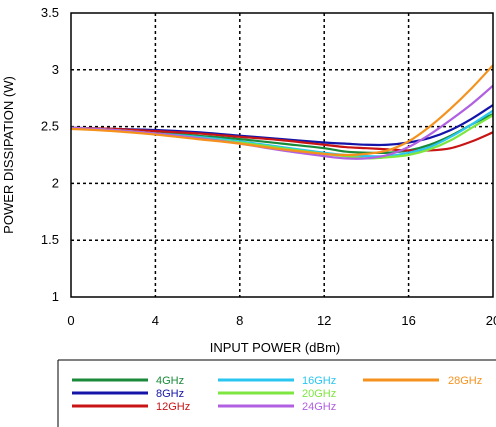  I want to click on y-tick-label: 3.5, so click(50, 12).